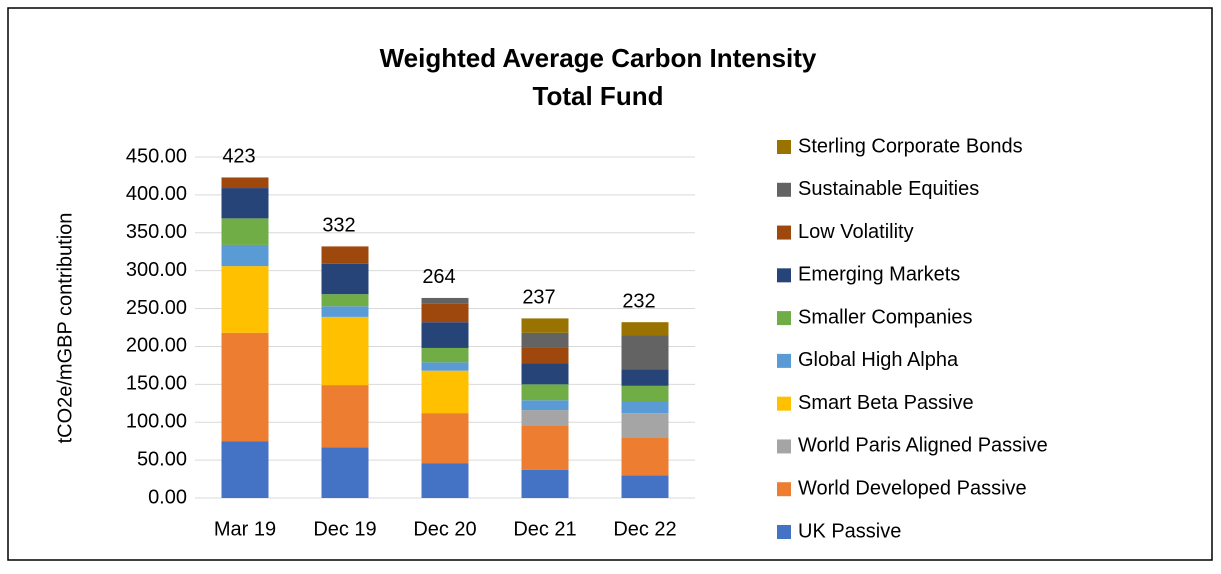  I want to click on y-tick-label: 50.00, so click(162, 459).